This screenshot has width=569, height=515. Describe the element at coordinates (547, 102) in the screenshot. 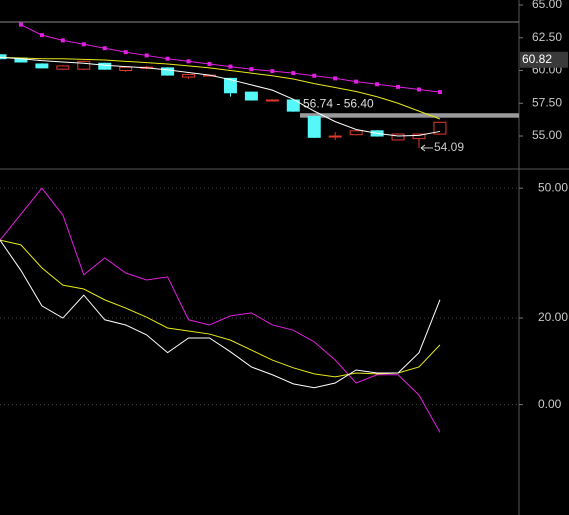

I see `y-tick-label: 57.50` at that location.